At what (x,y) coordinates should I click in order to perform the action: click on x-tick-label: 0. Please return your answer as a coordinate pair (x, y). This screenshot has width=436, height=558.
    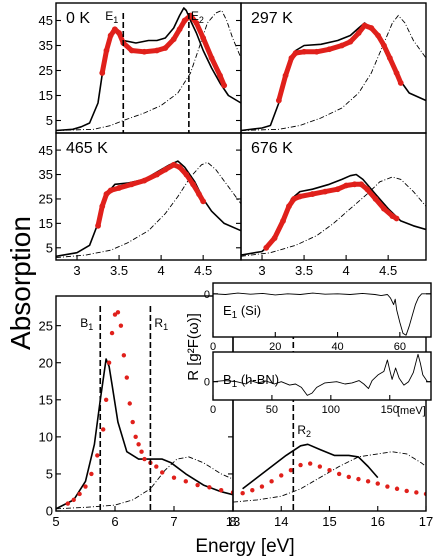
    Looking at the image, I should click on (213, 410).